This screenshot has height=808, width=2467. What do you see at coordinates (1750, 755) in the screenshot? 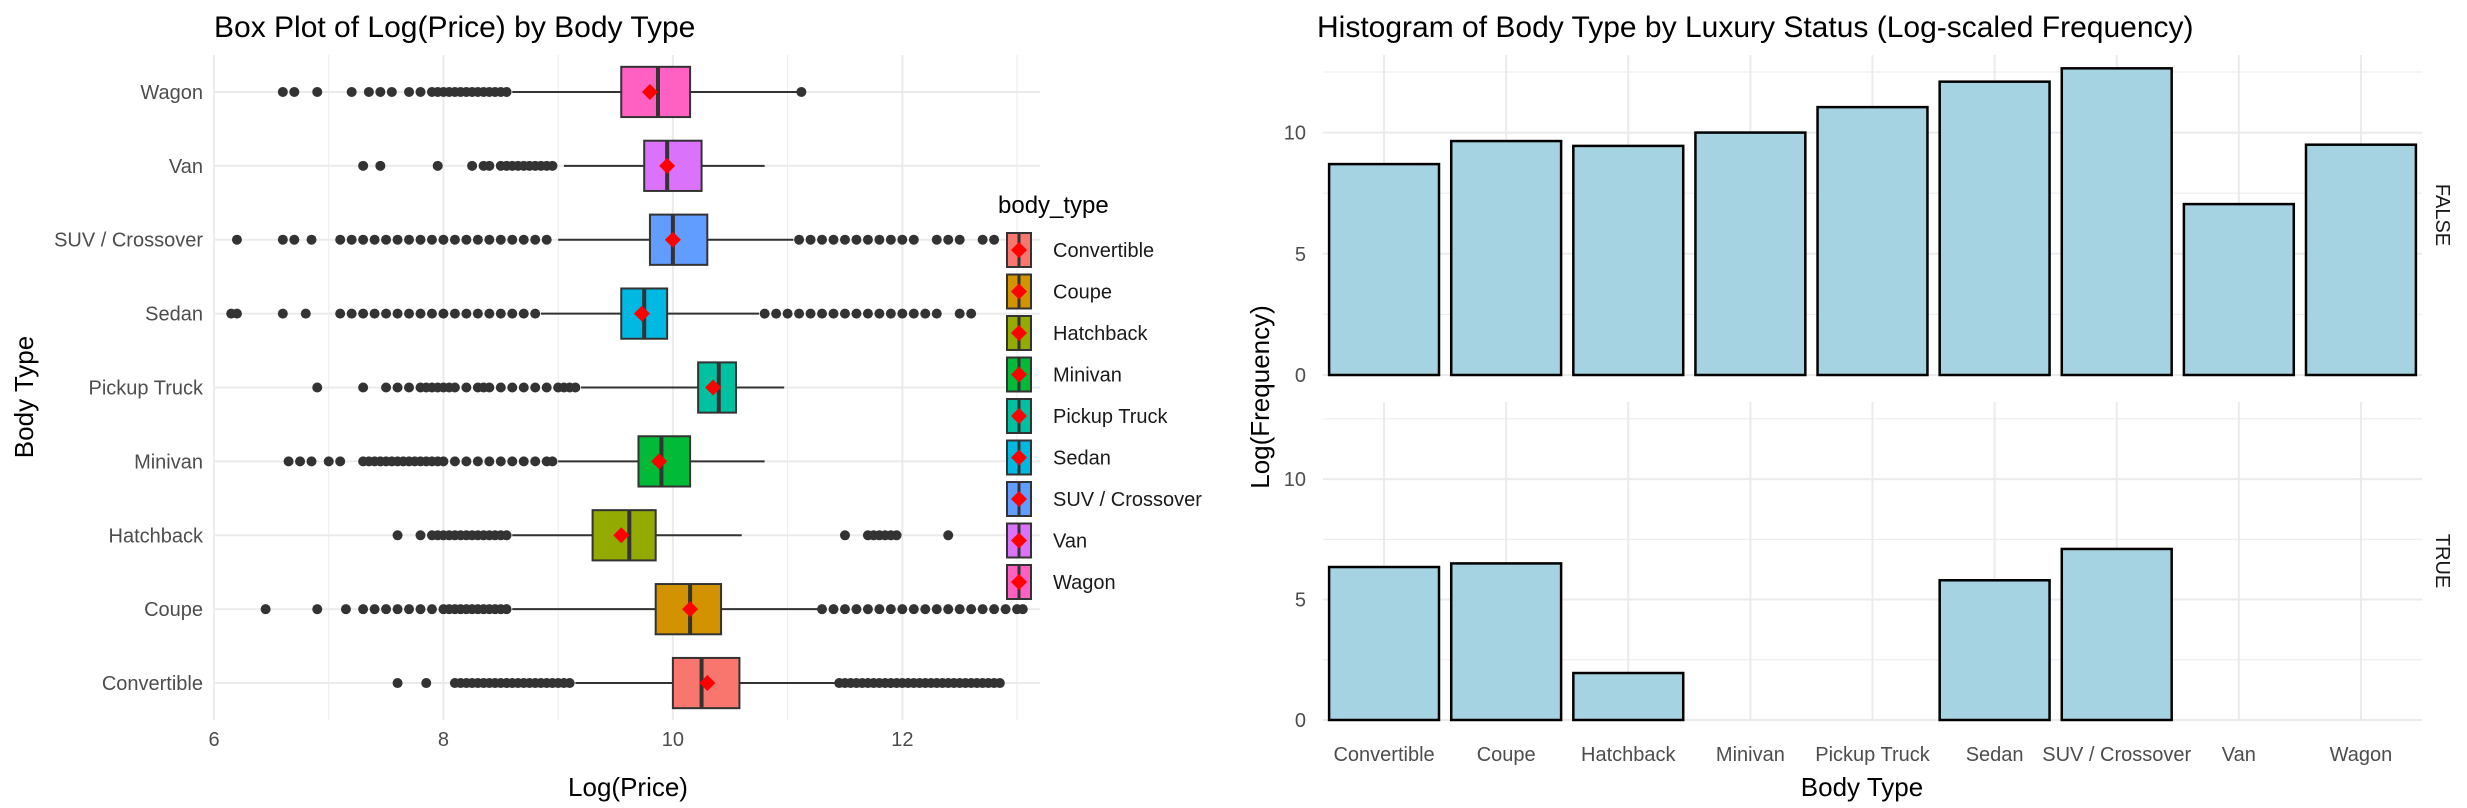
I see `x-tick-label: Minivan` at bounding box center [1750, 755].